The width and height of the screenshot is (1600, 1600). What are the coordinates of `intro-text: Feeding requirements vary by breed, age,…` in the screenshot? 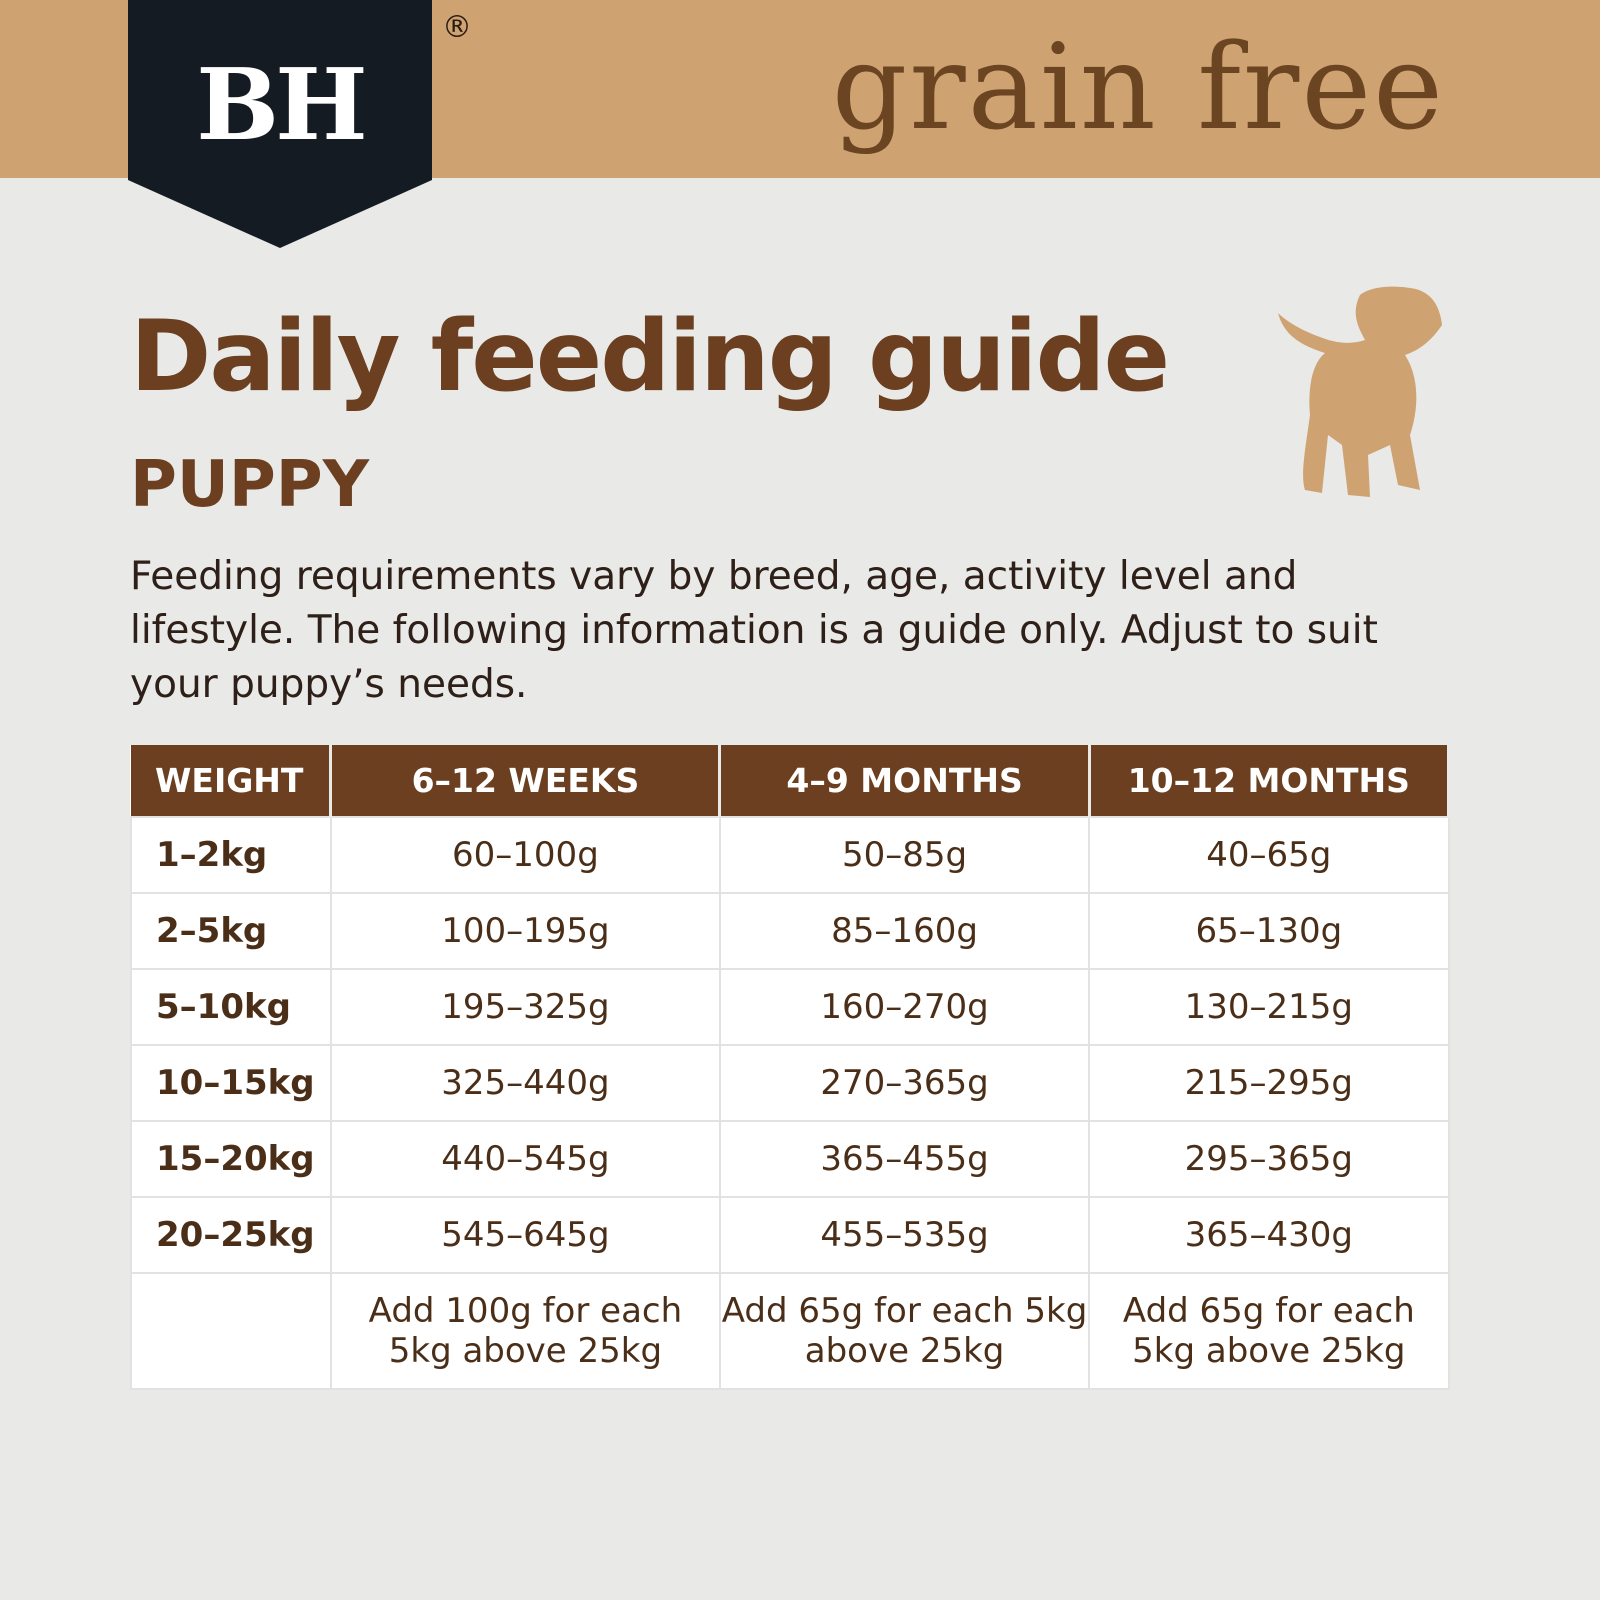 It's located at (754, 630).